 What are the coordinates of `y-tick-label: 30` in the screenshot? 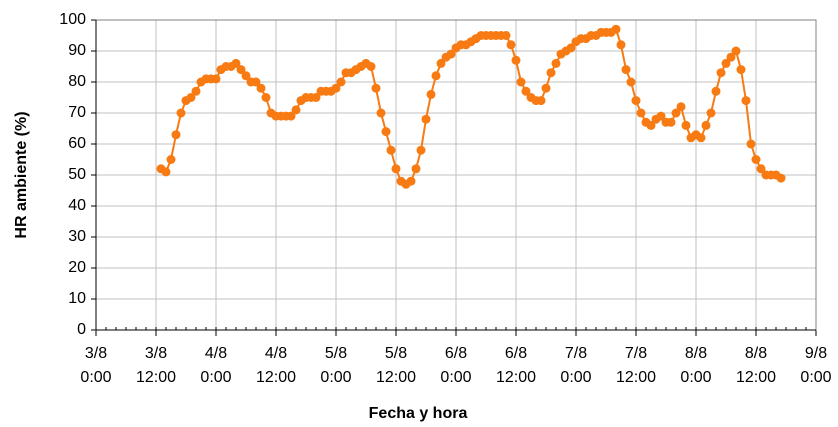 It's located at (77, 236).